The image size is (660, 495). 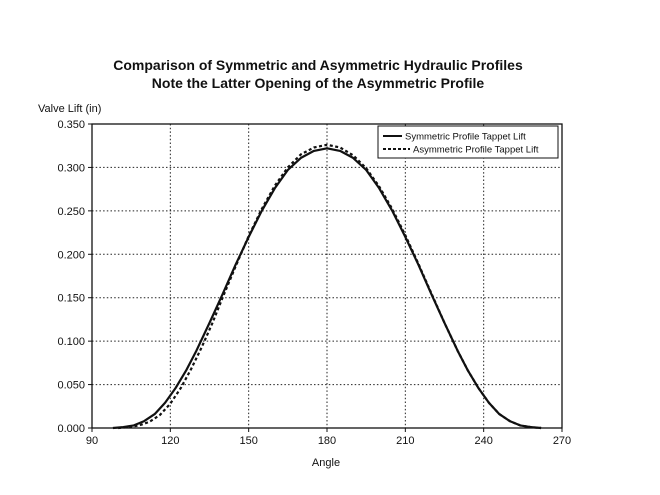 I want to click on legend-box, so click(x=468, y=142).